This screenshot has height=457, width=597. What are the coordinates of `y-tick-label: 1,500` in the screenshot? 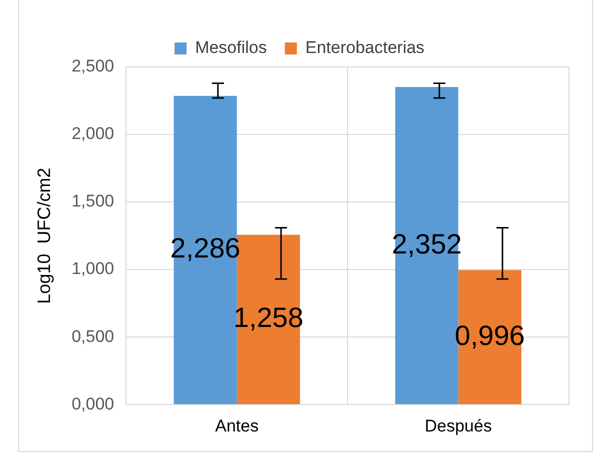 It's located at (93, 201).